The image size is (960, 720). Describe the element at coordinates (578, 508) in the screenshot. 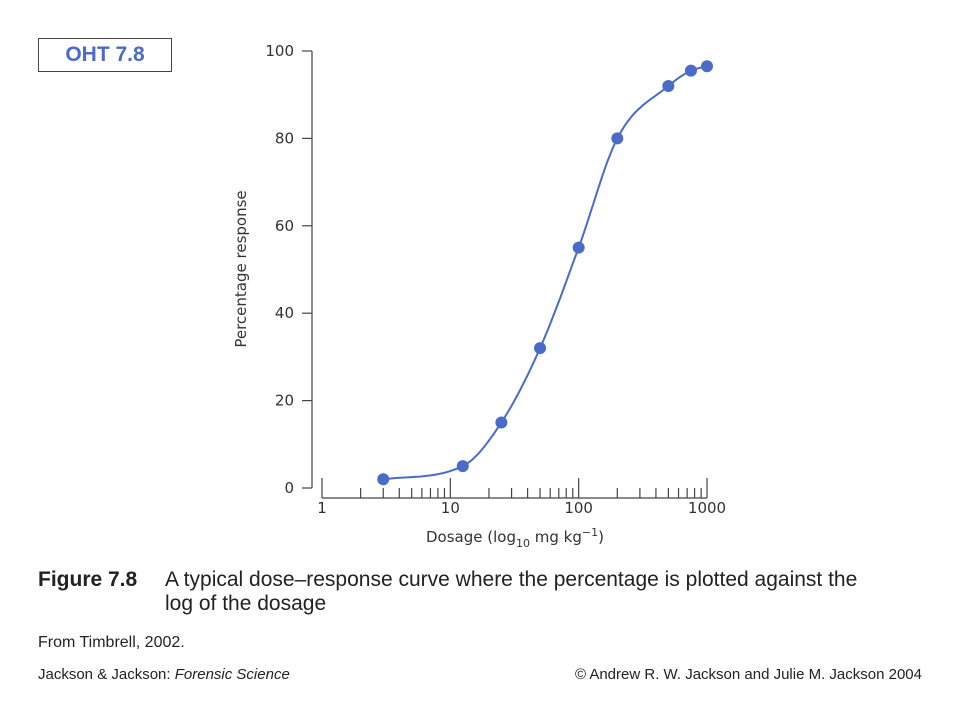

I see `x-tick-label: 100` at that location.